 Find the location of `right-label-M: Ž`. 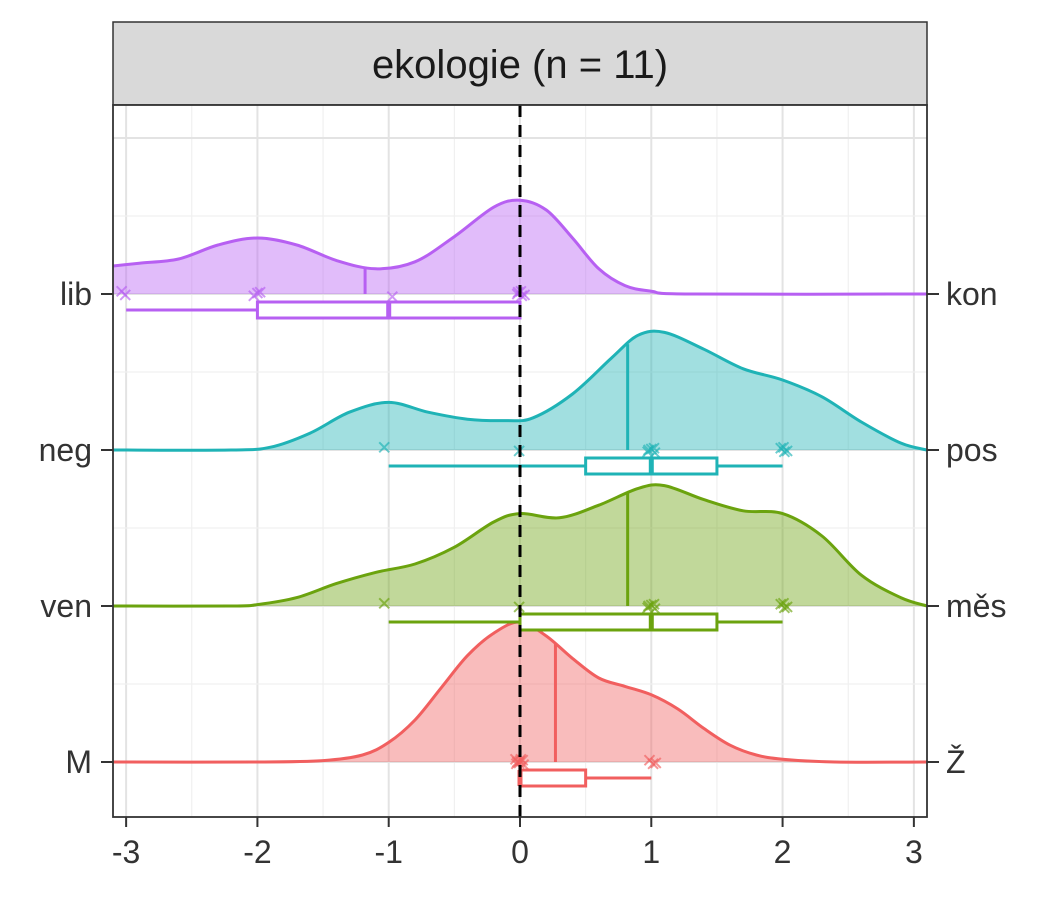

right-label-M: Ž is located at coordinates (956, 762).